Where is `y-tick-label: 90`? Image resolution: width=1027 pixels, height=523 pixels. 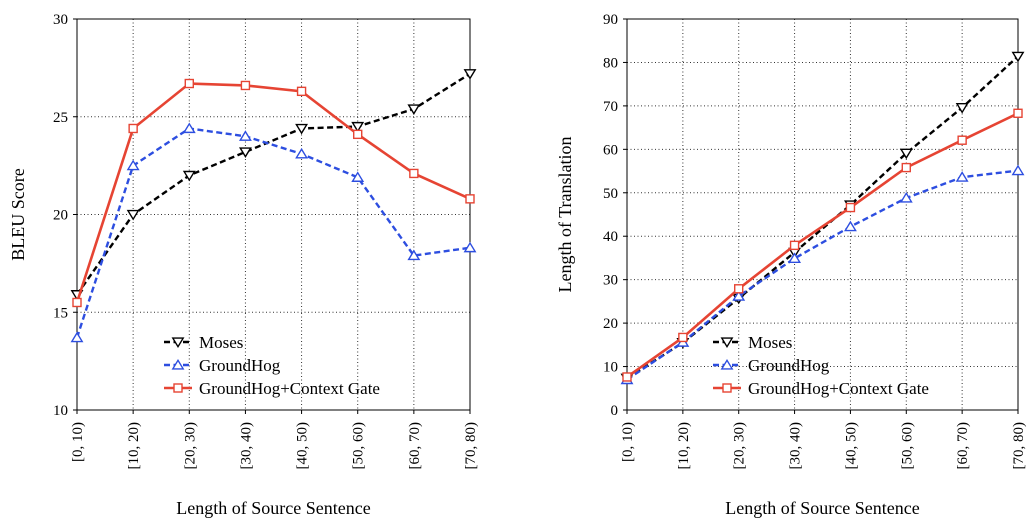
y-tick-label: 90 is located at coordinates (610, 20).